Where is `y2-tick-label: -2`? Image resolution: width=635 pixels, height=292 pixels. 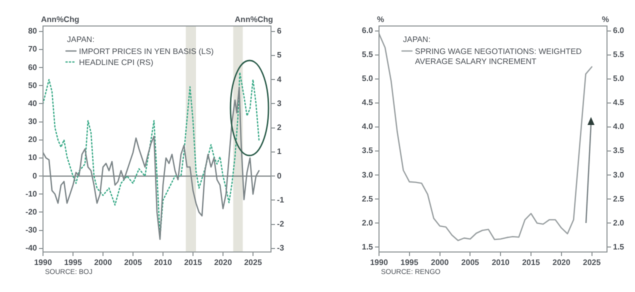 y2-tick-label: -2 is located at coordinates (281, 223).